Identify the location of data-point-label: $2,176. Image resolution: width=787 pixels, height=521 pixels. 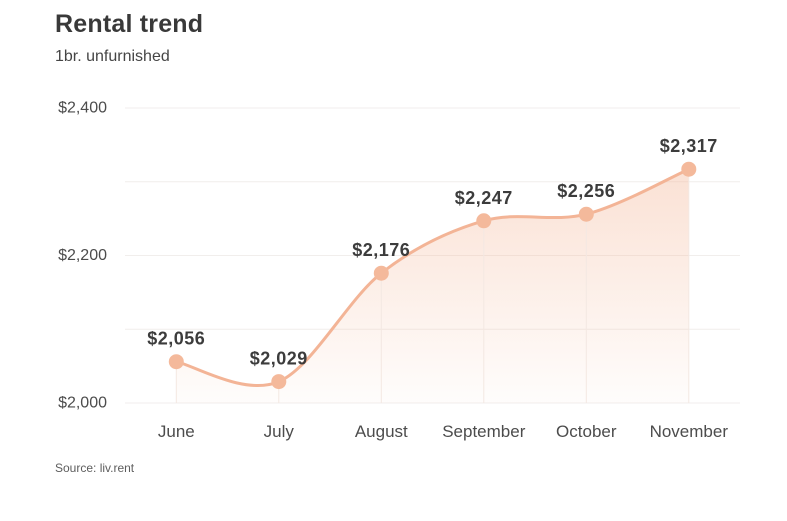
(381, 250).